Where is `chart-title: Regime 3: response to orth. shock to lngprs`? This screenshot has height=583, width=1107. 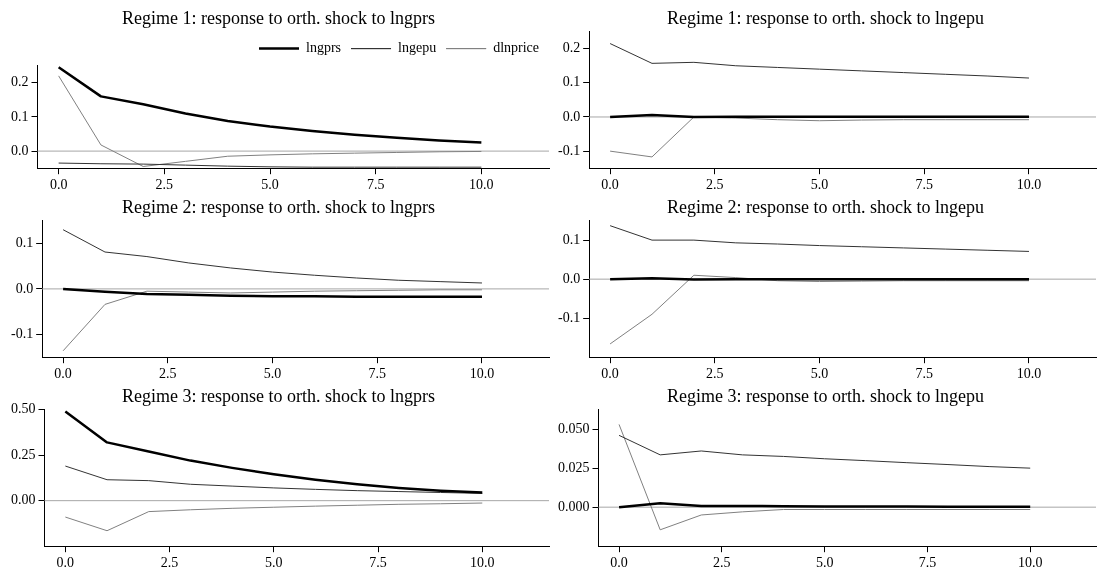 chart-title: Regime 3: response to orth. shock to lngprs is located at coordinates (278, 395).